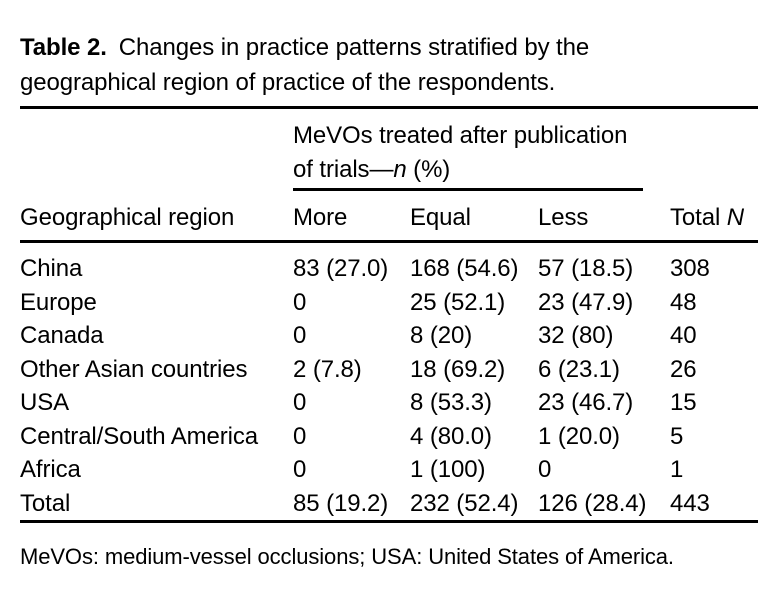 This screenshot has height=594, width=782. What do you see at coordinates (389, 403) in the screenshot?
I see `table-row: USA 0 8 (53.3) 23 (46.7) 15` at bounding box center [389, 403].